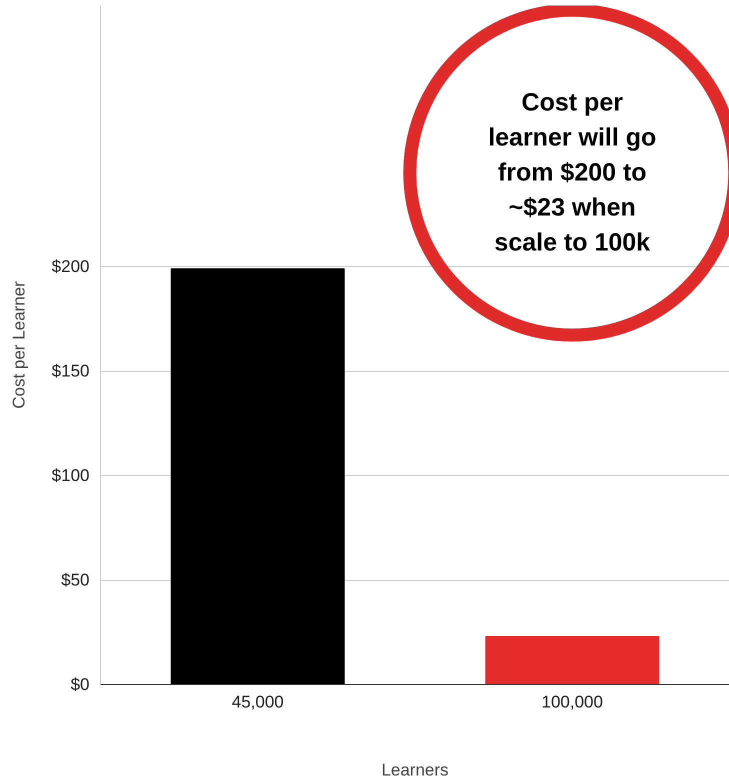  I want to click on y-axis-title: Cost per Learner, so click(19, 344).